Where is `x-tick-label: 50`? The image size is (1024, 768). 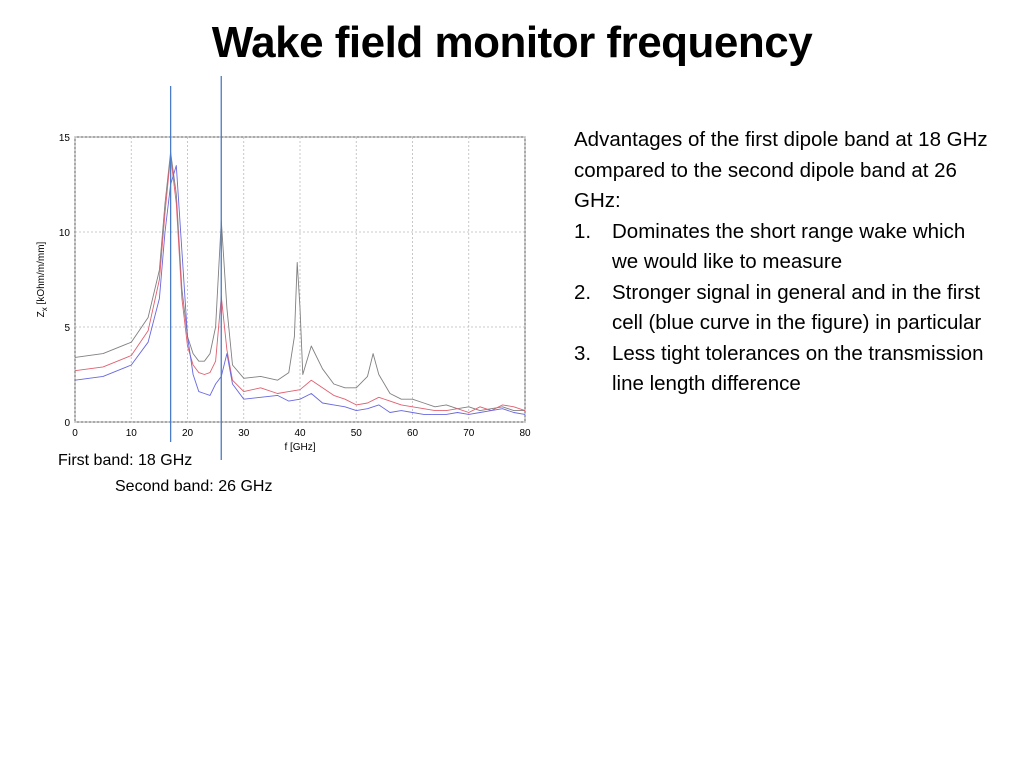
x-tick-label: 50 is located at coordinates (357, 433).